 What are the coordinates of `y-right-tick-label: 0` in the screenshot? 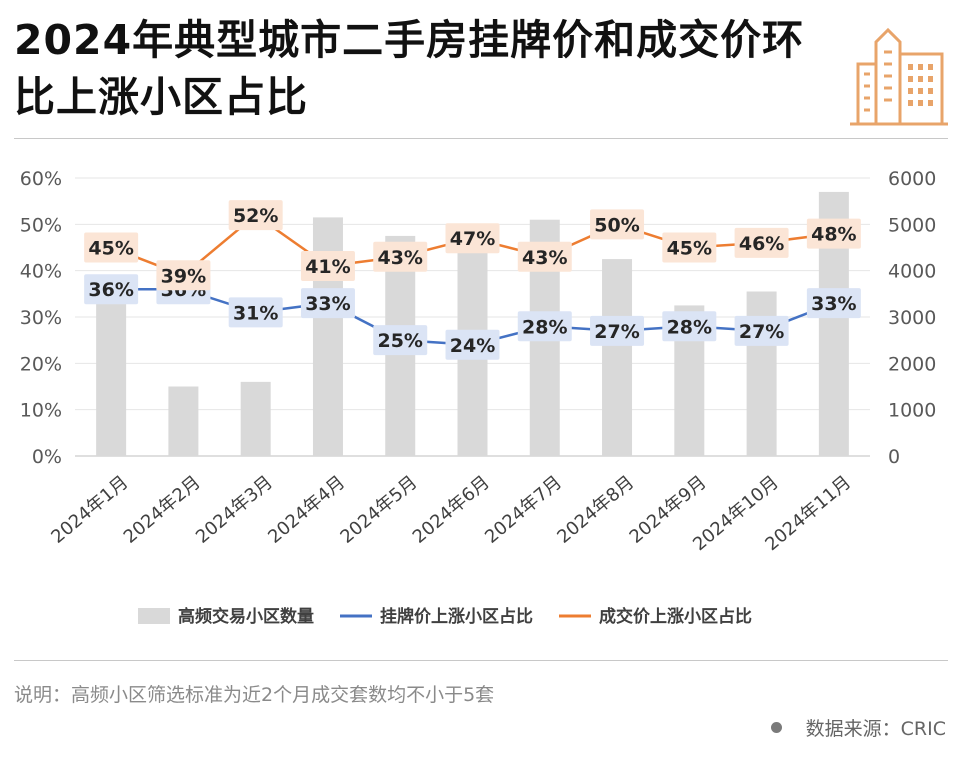 It's located at (894, 457).